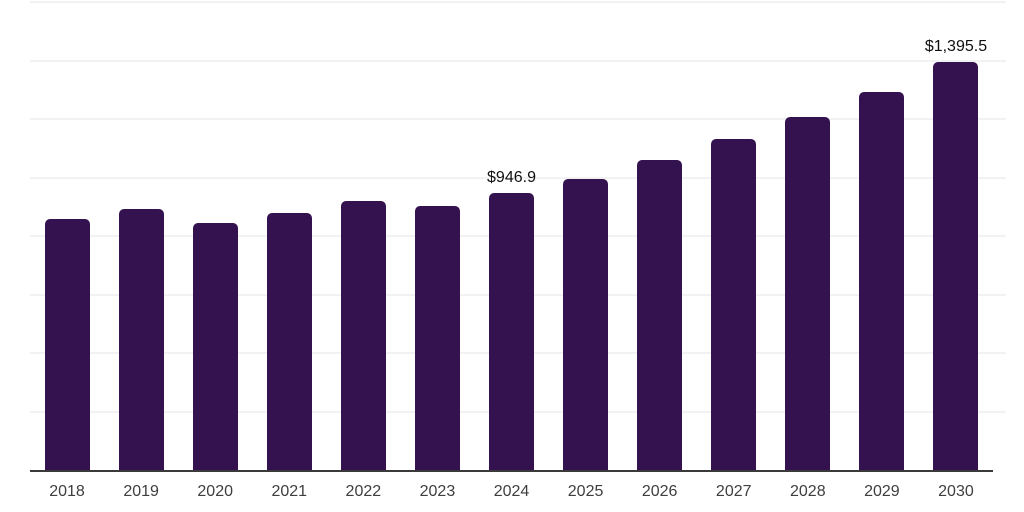  What do you see at coordinates (511, 331) in the screenshot?
I see `bar-2024` at bounding box center [511, 331].